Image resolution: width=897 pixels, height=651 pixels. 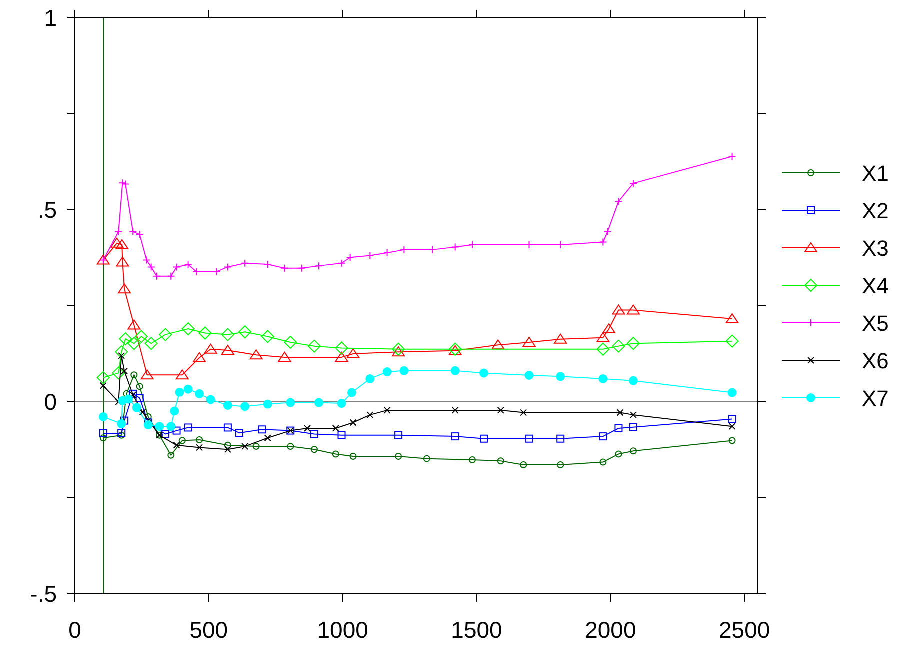 What do you see at coordinates (342, 630) in the screenshot?
I see `x-tick-label: 1000` at bounding box center [342, 630].